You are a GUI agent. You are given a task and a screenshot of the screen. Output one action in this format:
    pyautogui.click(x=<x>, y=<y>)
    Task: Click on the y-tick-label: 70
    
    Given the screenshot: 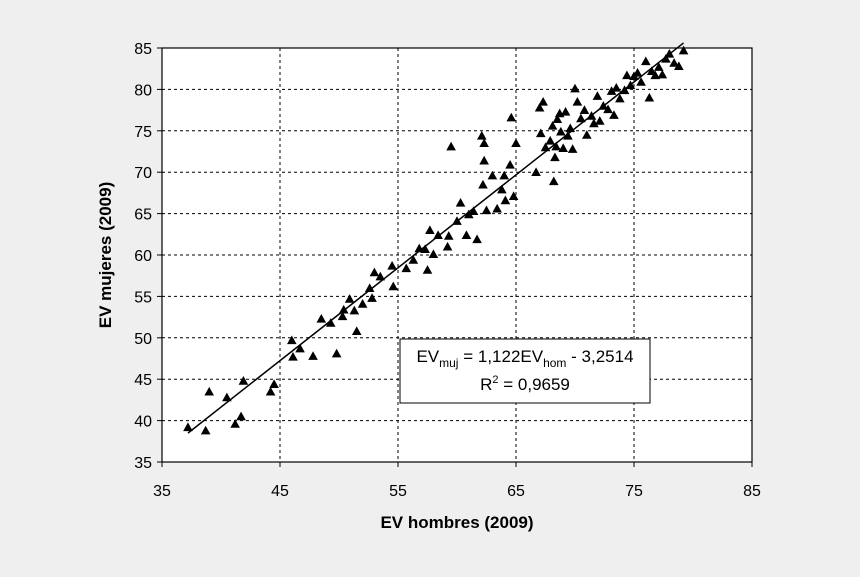 What is the action you would take?
    pyautogui.click(x=143, y=173)
    